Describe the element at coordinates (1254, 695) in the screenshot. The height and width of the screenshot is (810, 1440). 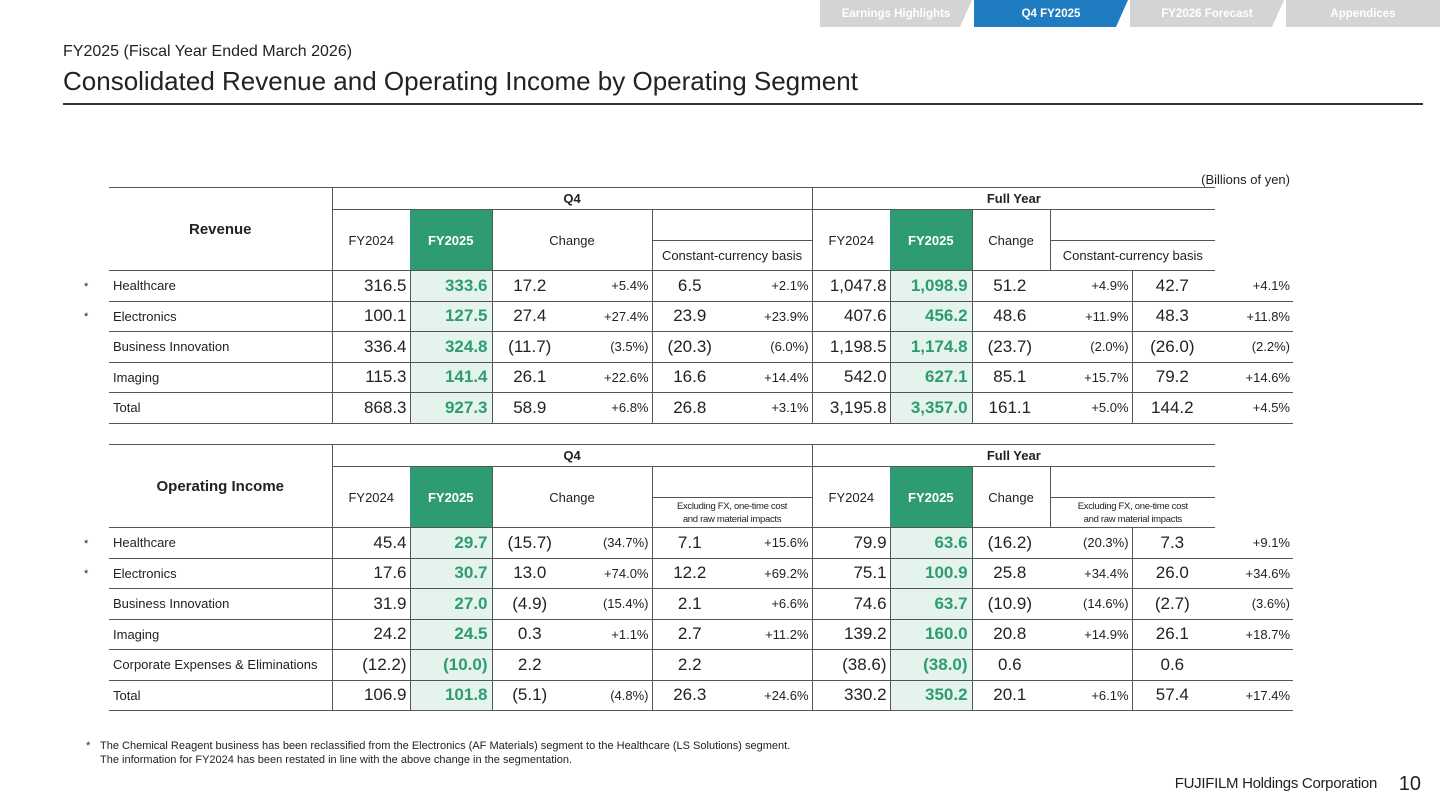
I see `fy-adjusted-change-percent: +17.4%` at that location.